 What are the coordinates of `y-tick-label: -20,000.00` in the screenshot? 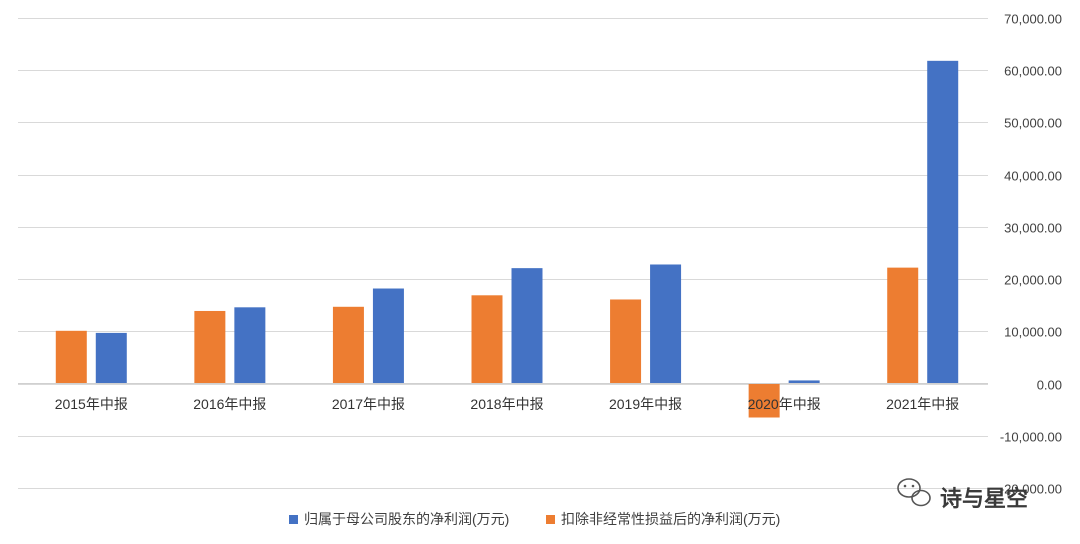 It's located at (1031, 489).